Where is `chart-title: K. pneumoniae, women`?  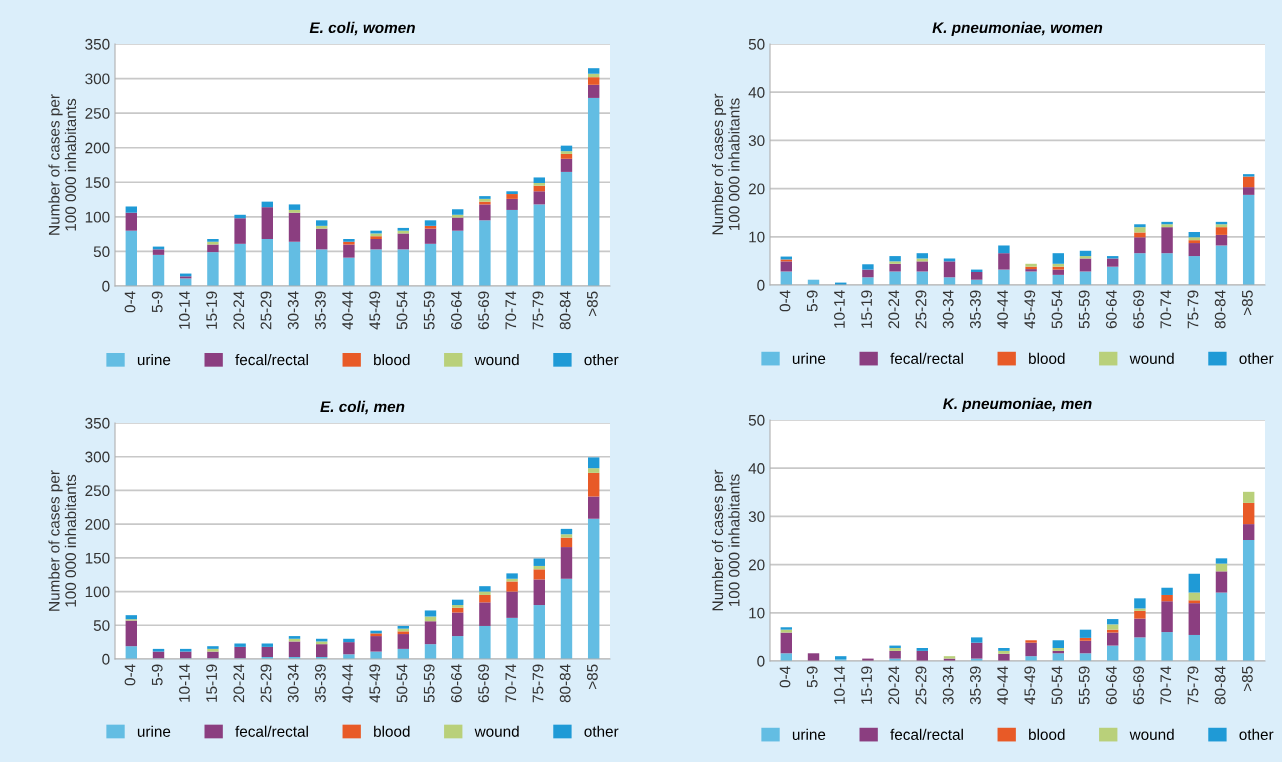 chart-title: K. pneumoniae, women is located at coordinates (1017, 29).